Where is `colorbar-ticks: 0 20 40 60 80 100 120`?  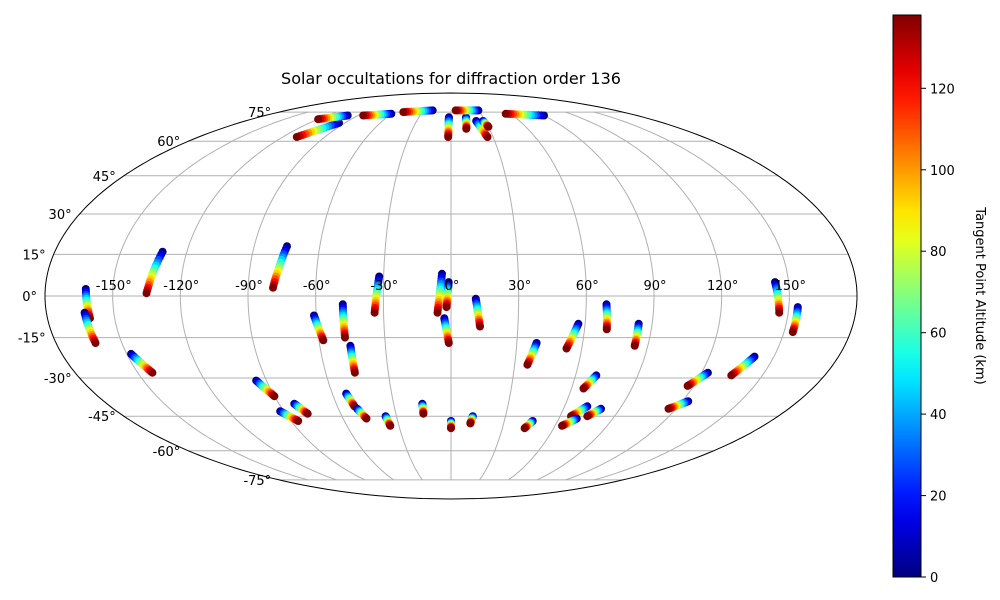
colorbar-ticks: 0 20 40 60 80 100 120 is located at coordinates (938, 334).